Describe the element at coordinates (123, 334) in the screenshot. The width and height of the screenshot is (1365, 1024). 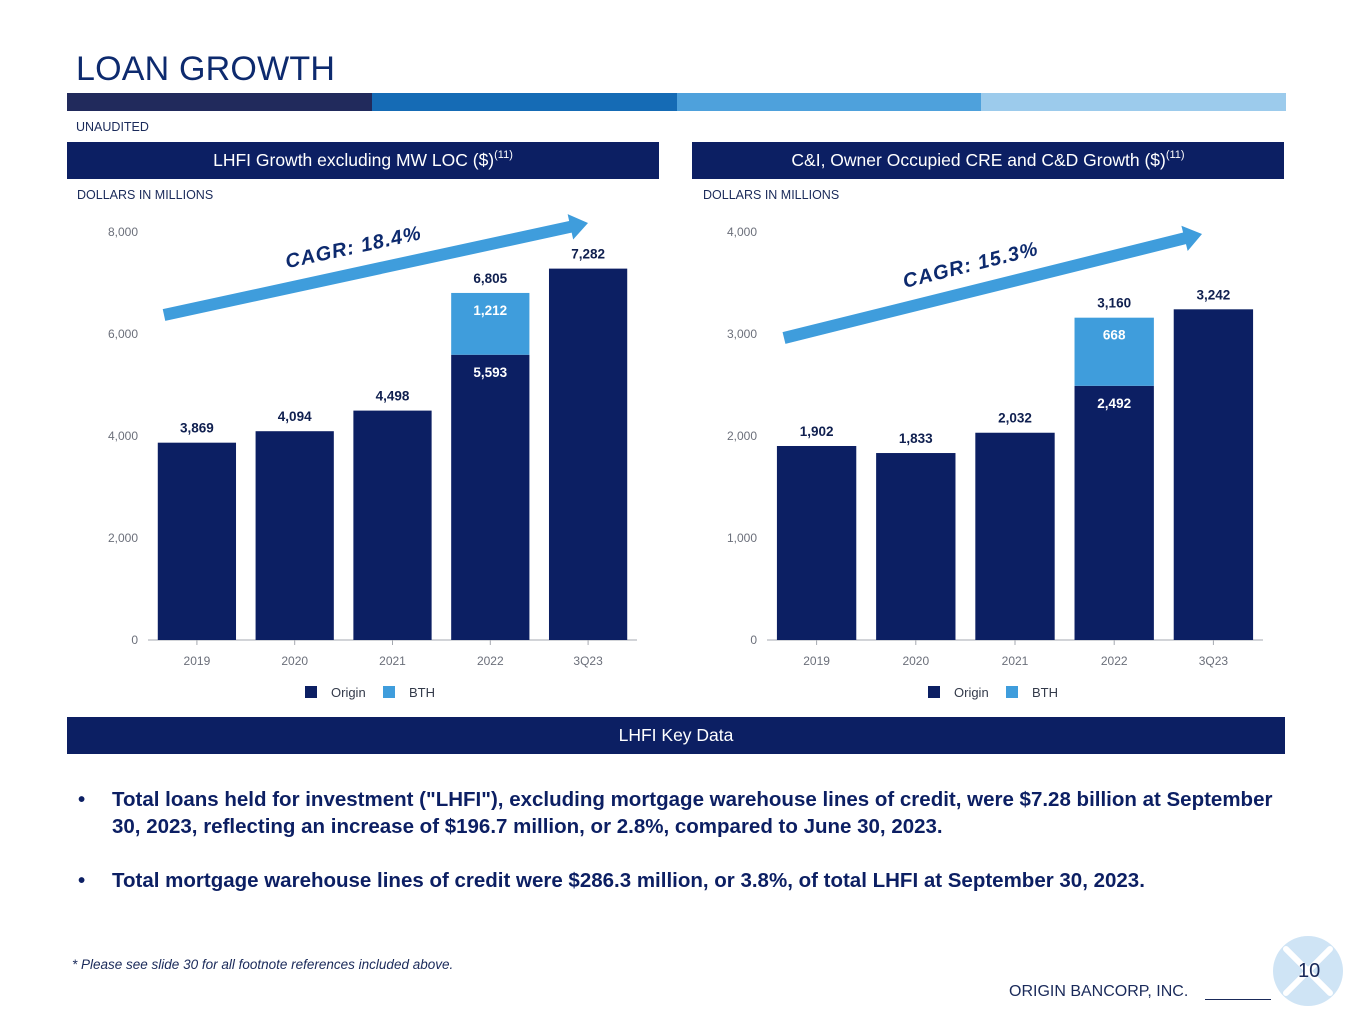
I see `y-tick-label: 6,000` at that location.